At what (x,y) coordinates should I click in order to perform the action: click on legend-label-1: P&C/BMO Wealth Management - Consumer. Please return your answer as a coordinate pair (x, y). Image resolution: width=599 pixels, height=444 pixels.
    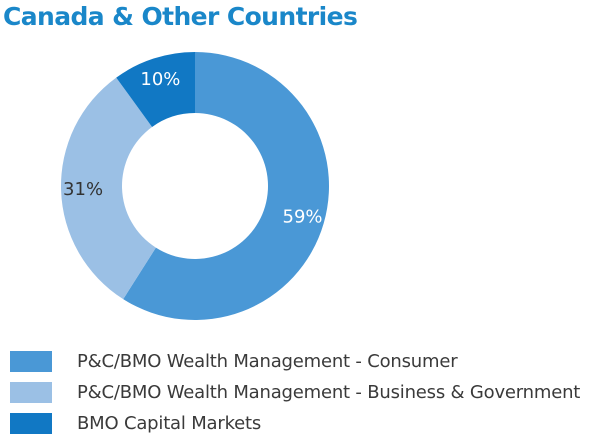
    Looking at the image, I should click on (267, 361).